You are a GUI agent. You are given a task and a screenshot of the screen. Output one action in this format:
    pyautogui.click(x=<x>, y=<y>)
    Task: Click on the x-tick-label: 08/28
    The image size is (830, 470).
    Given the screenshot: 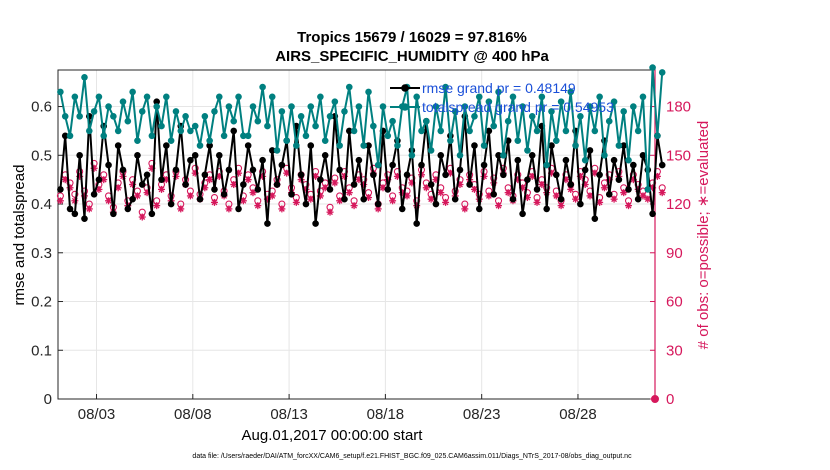 What is the action you would take?
    pyautogui.click(x=578, y=414)
    